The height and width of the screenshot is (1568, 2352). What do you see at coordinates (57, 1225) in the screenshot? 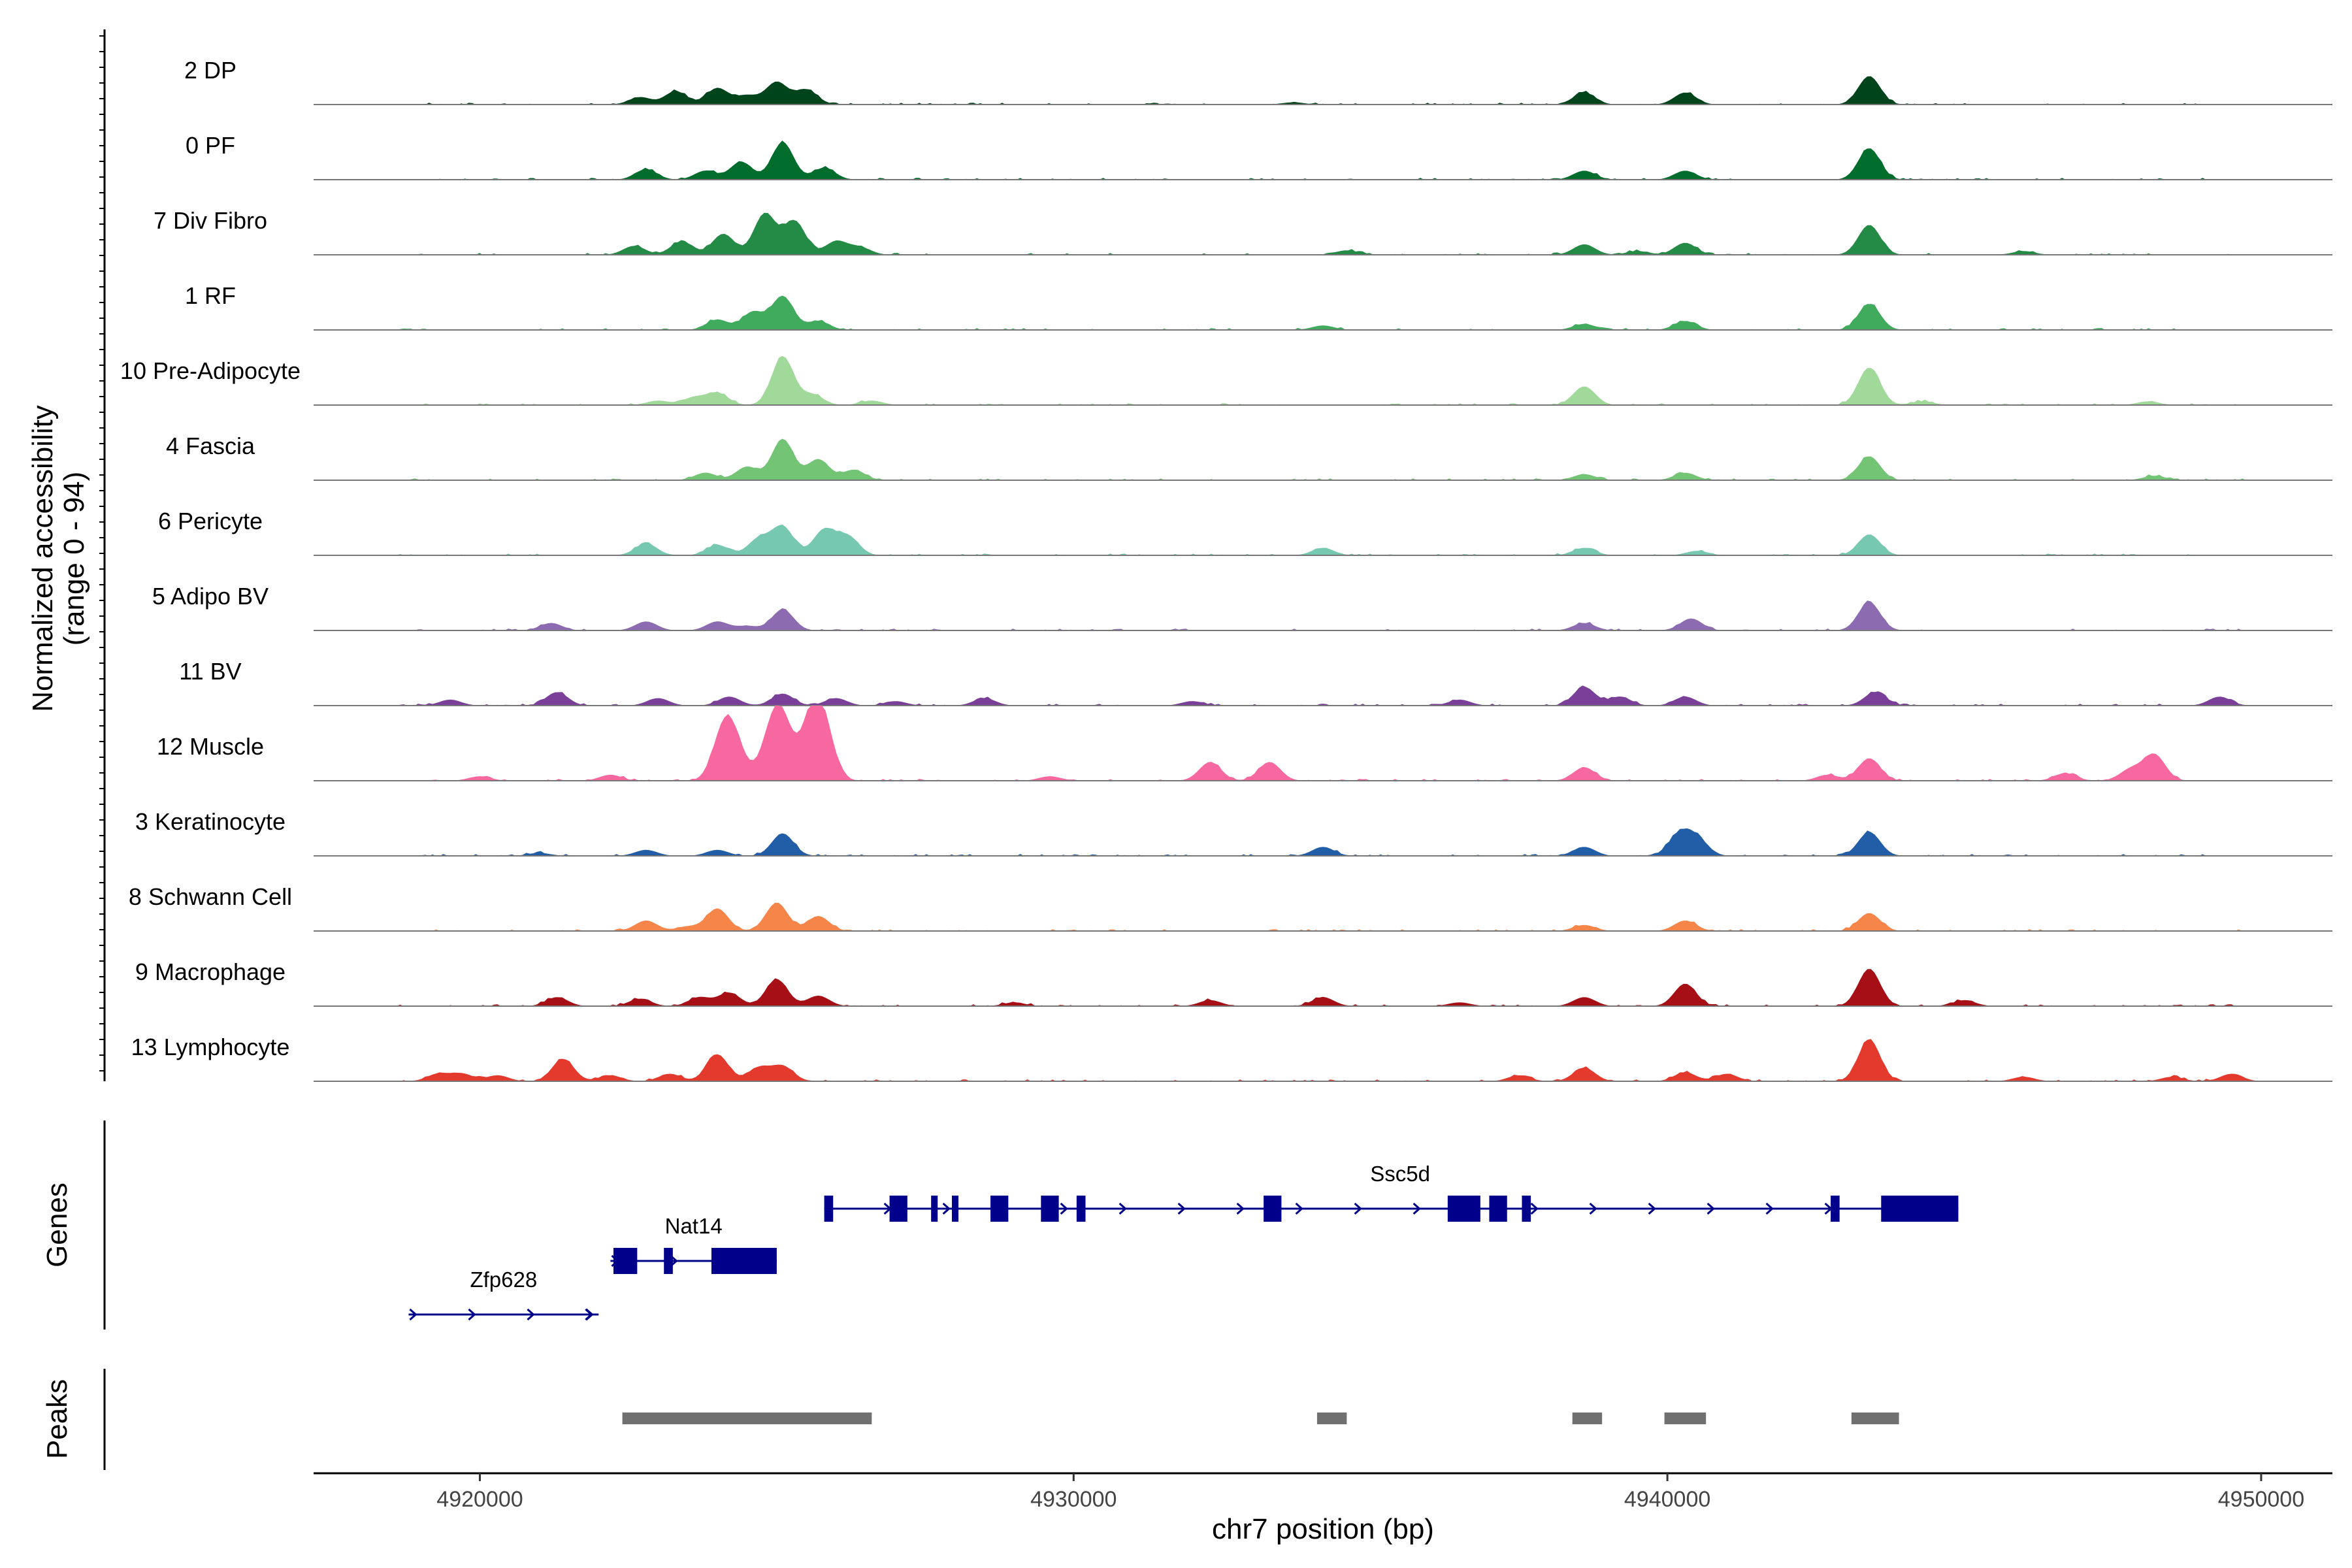
I see `genes-section-label: Genes` at bounding box center [57, 1225].